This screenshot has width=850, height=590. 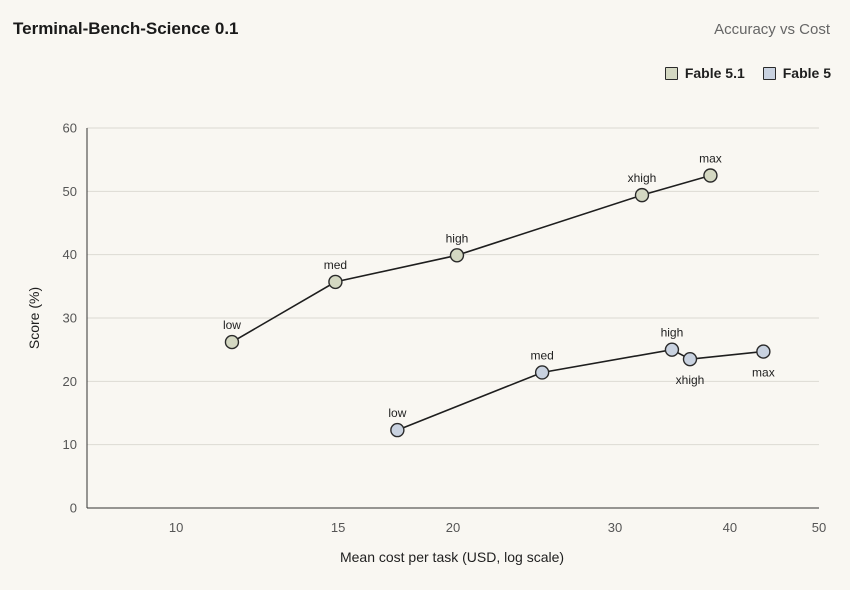 I want to click on data-point-fable-5-max, so click(x=763, y=351).